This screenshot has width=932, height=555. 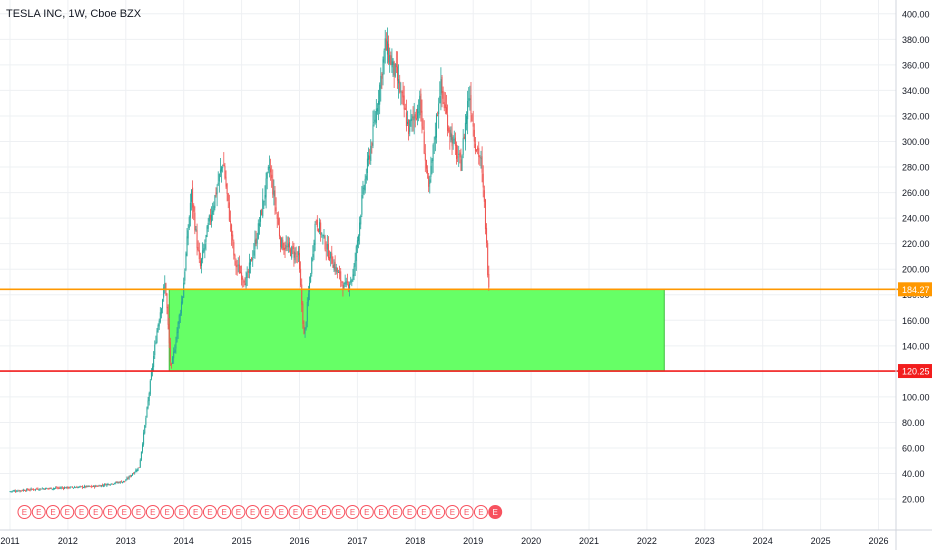 What do you see at coordinates (916, 372) in the screenshot?
I see `price-tag-label: 120.25` at bounding box center [916, 372].